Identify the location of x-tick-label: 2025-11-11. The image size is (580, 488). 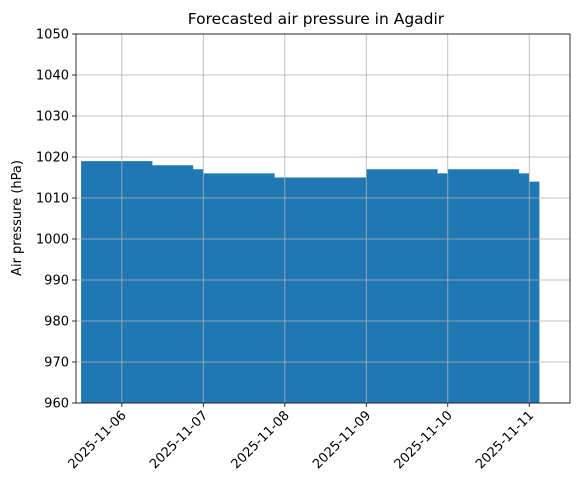
(505, 440).